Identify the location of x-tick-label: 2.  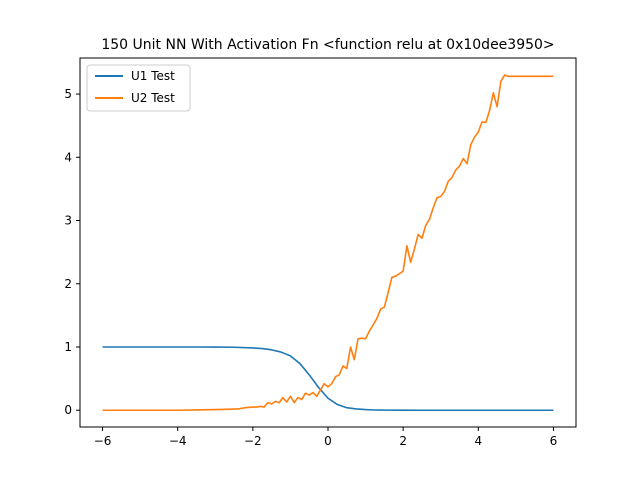
(403, 441).